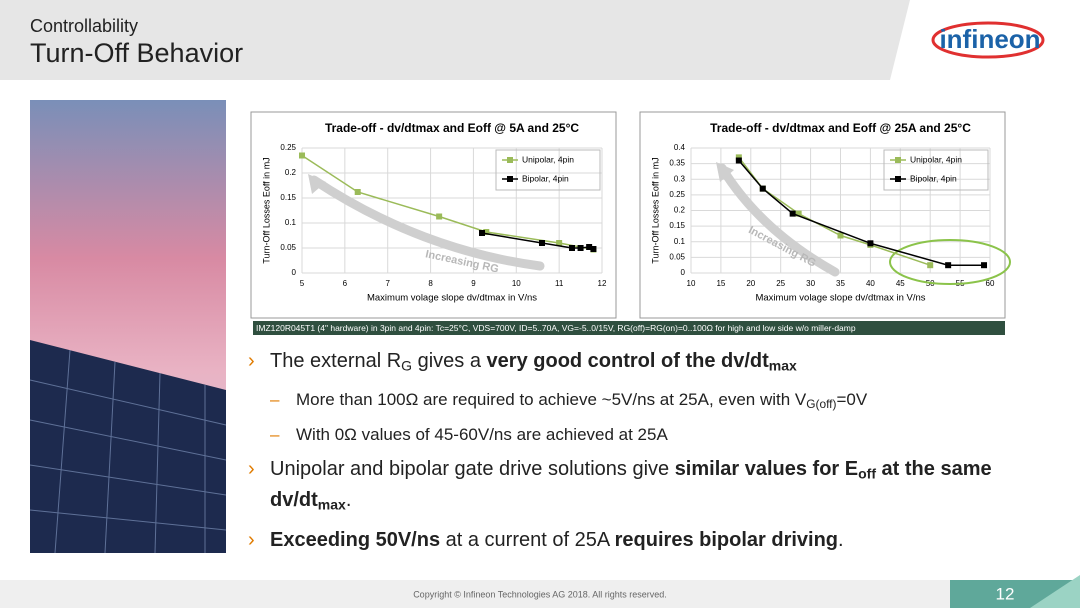 The image size is (1080, 608). I want to click on x-tick-label: 45, so click(900, 283).